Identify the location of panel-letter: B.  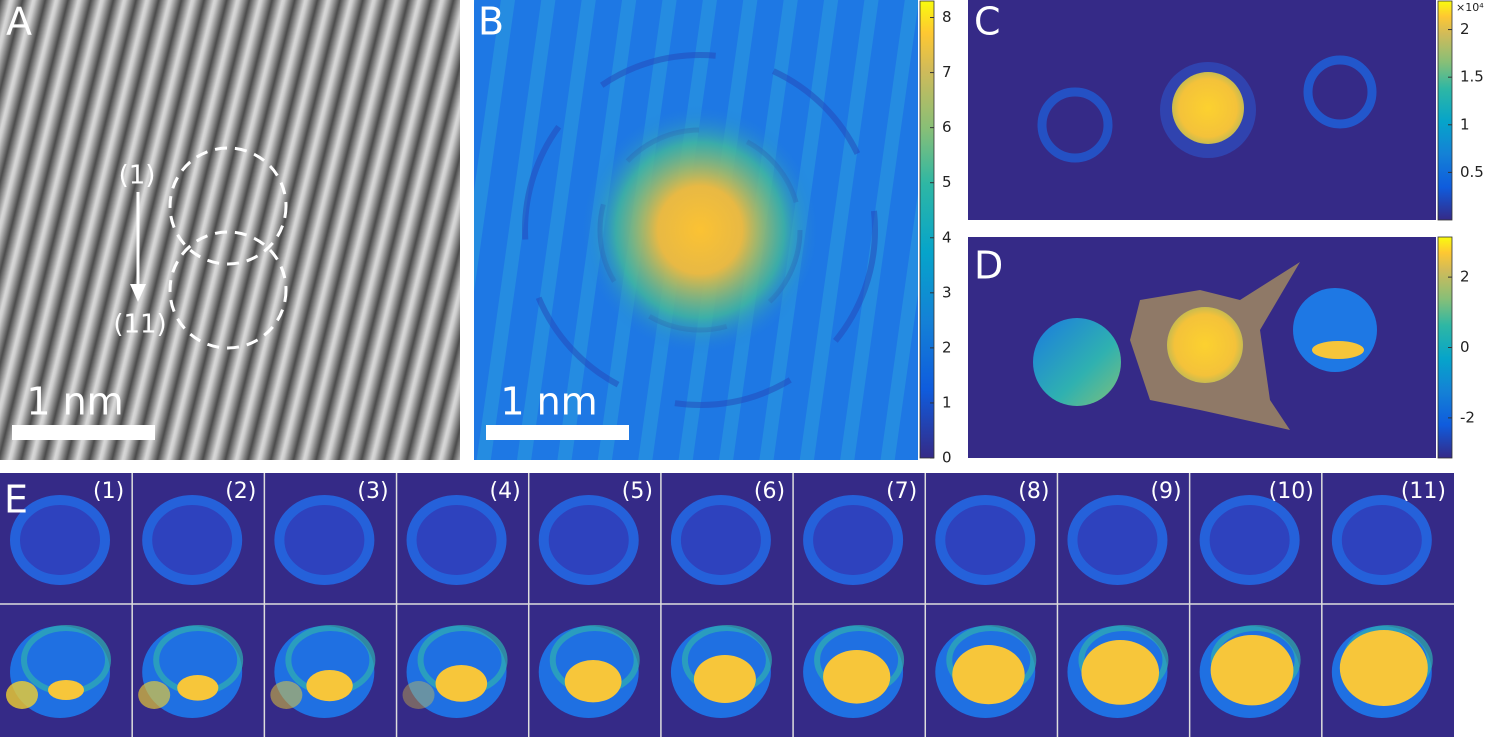
(491, 22).